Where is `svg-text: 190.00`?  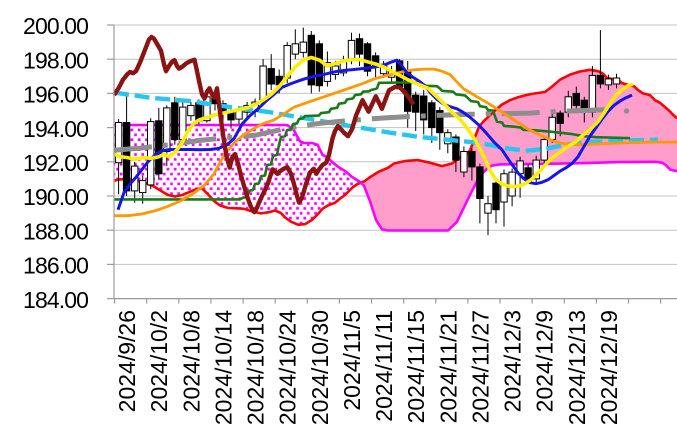
svg-text: 190.00 is located at coordinates (55, 197).